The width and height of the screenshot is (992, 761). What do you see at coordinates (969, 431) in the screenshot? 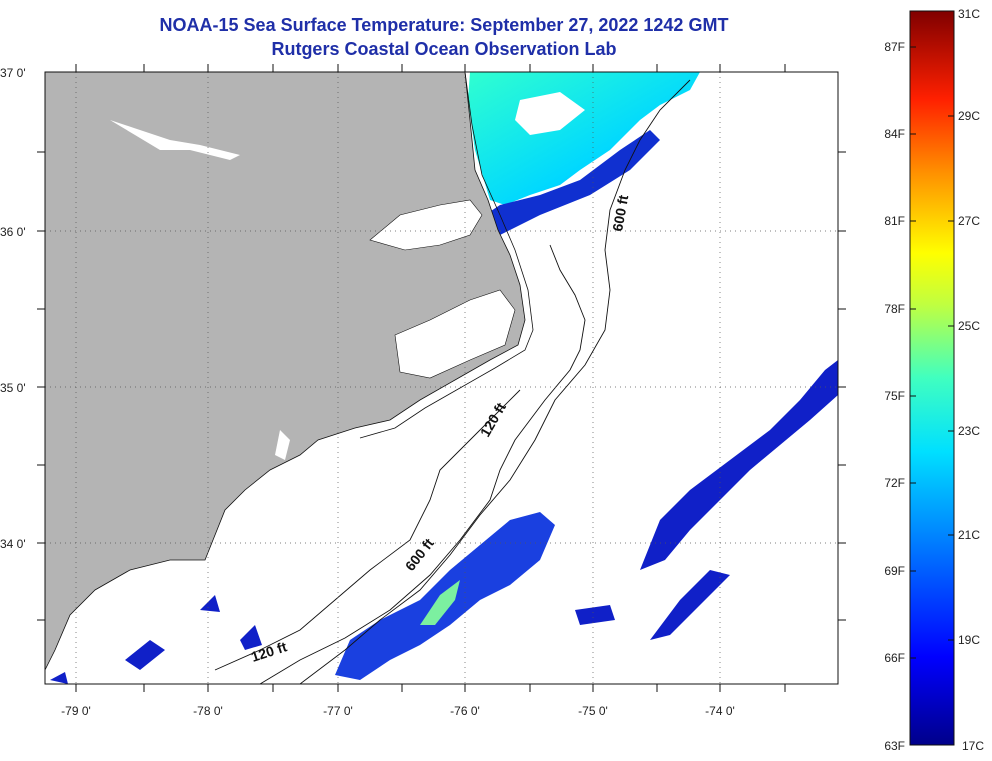
I see `legend-c-label: 23C` at bounding box center [969, 431].